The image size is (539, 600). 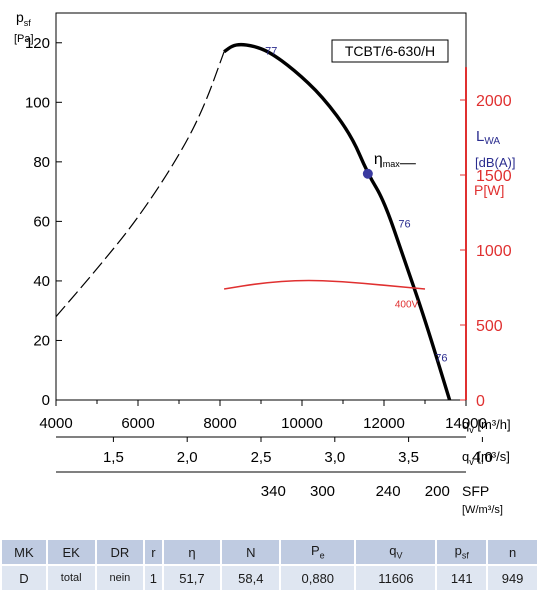 I want to click on lwa-label: LWA, so click(x=488, y=137).